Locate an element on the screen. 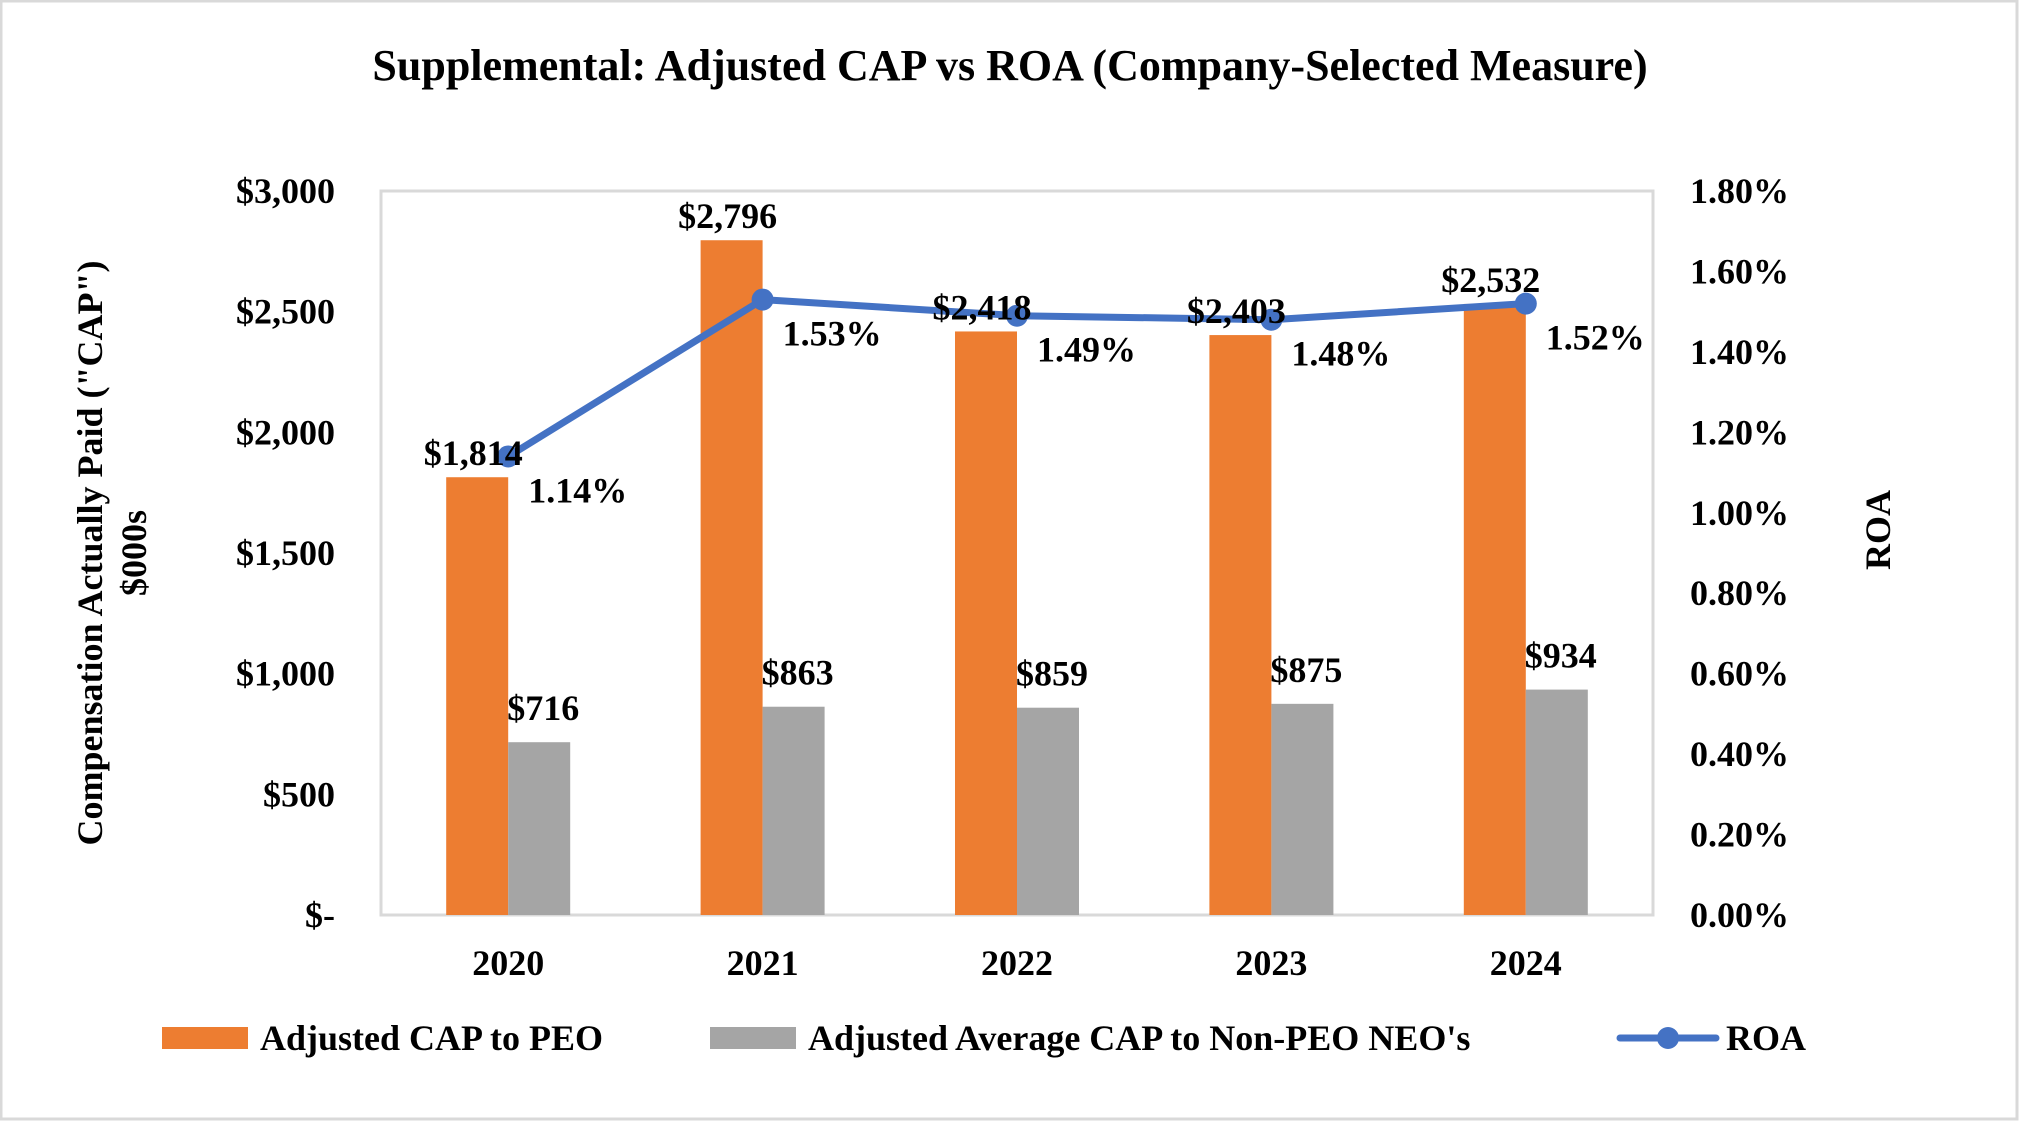  data-label-roa: 1.48% is located at coordinates (1340, 354).